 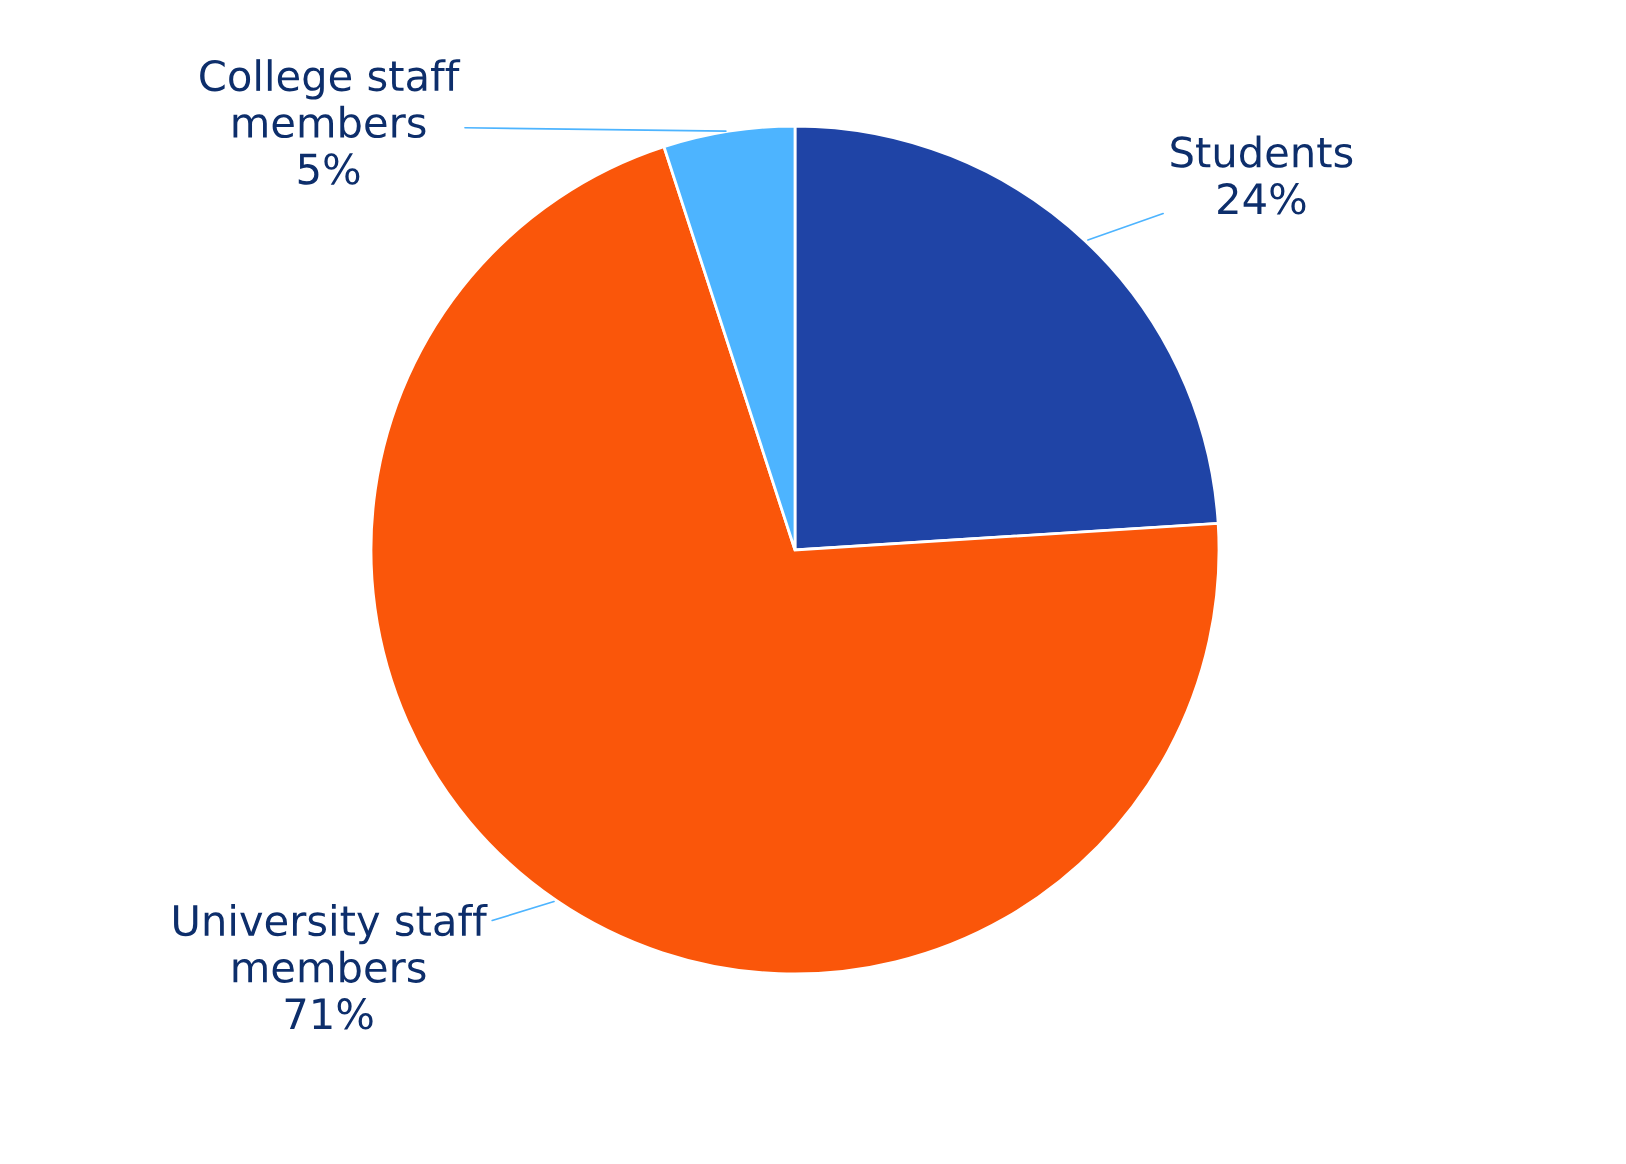 What do you see at coordinates (331, 943) in the screenshot?
I see `slice-label: University staff members` at bounding box center [331, 943].